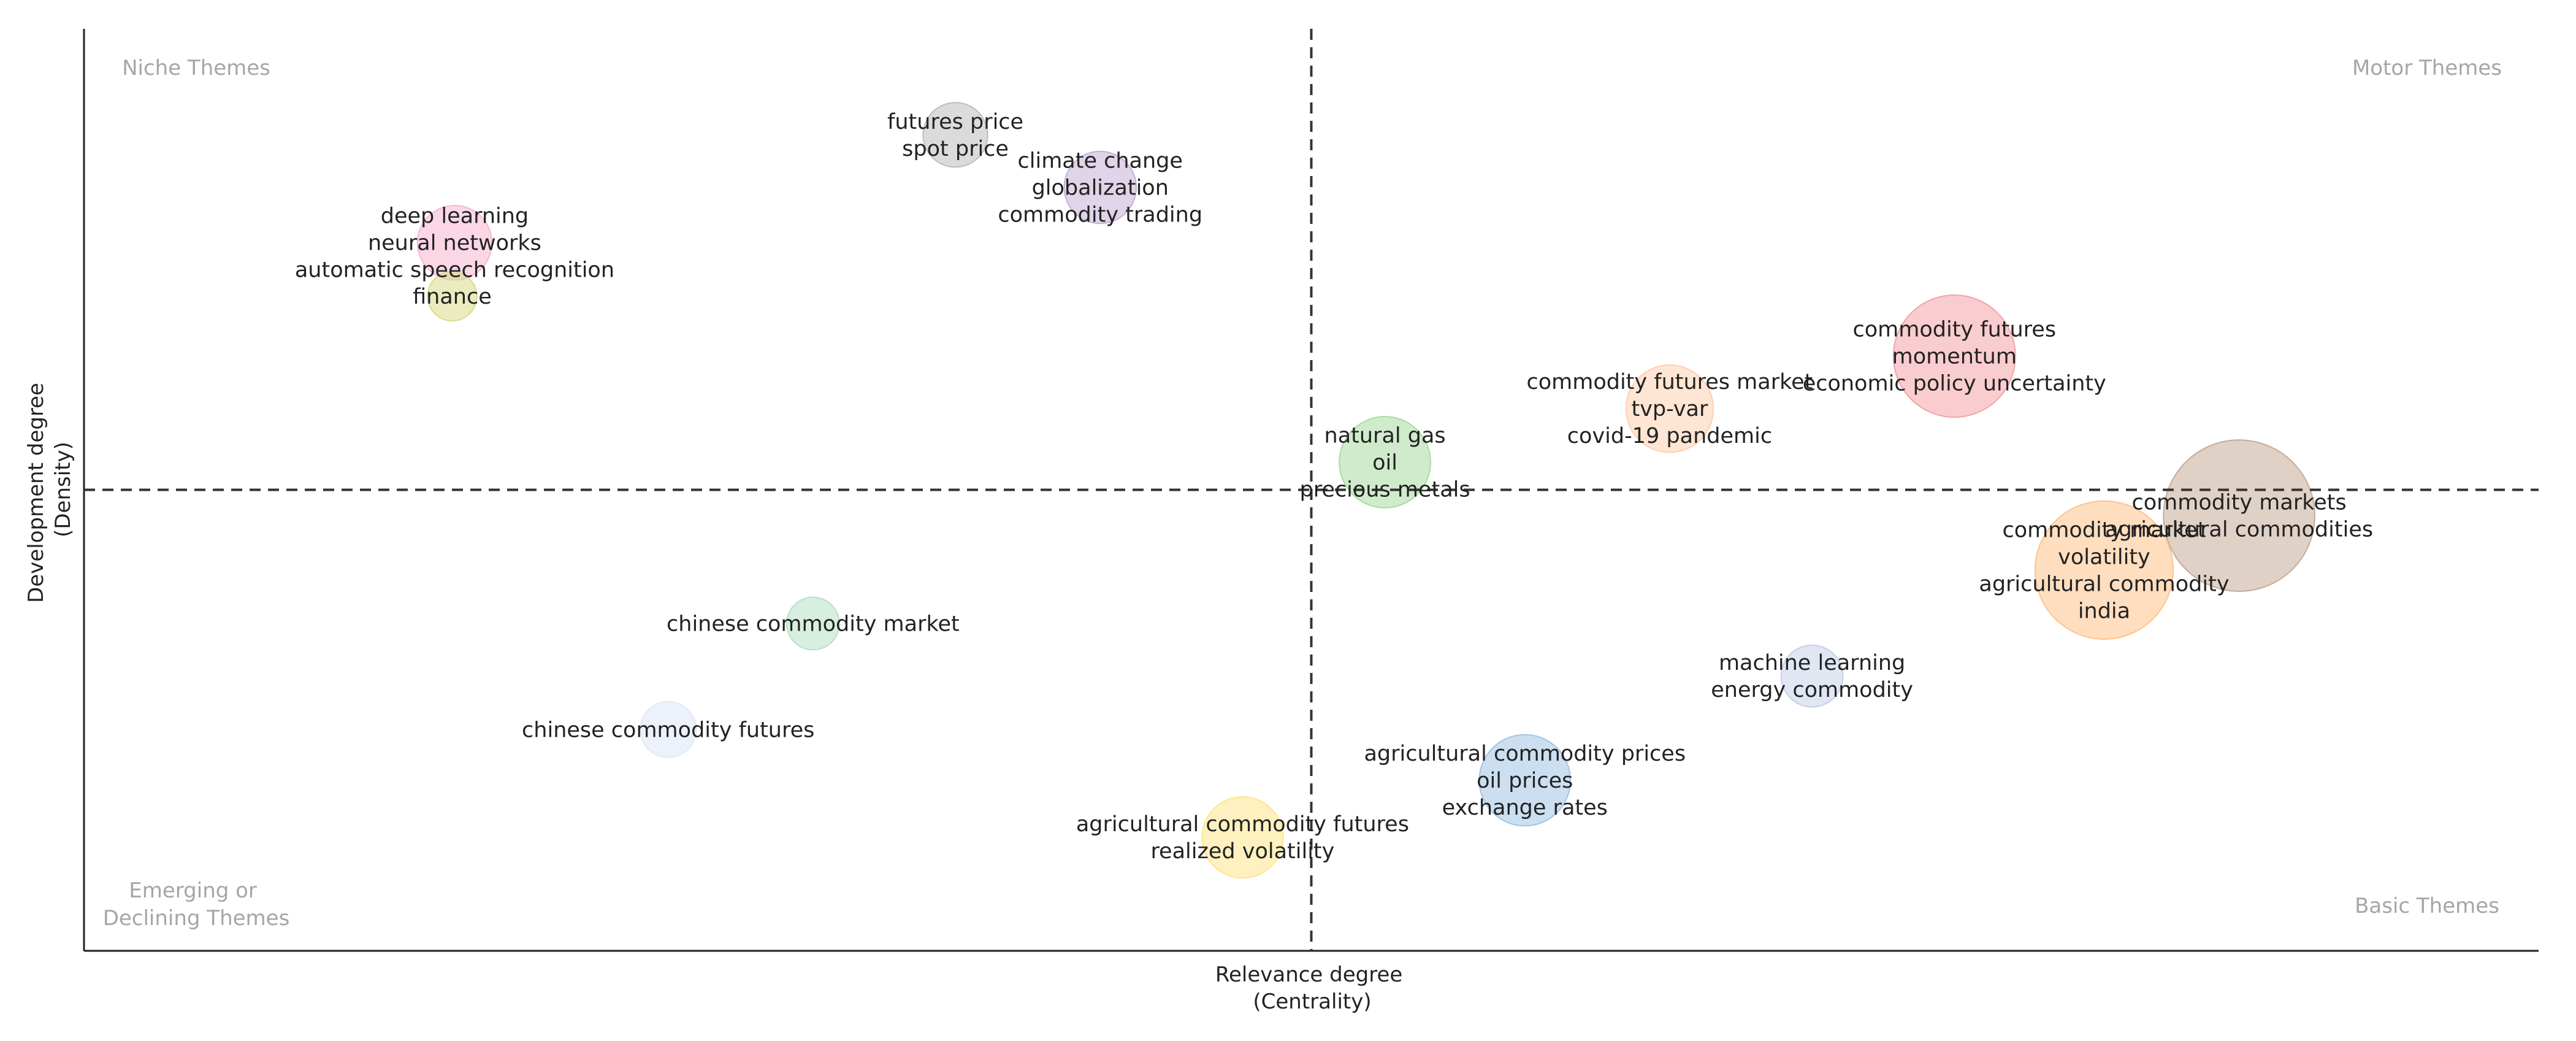 The width and height of the screenshot is (2576, 1041). Describe the element at coordinates (1385, 489) in the screenshot. I see `cluster-label-line: precious metals` at that location.